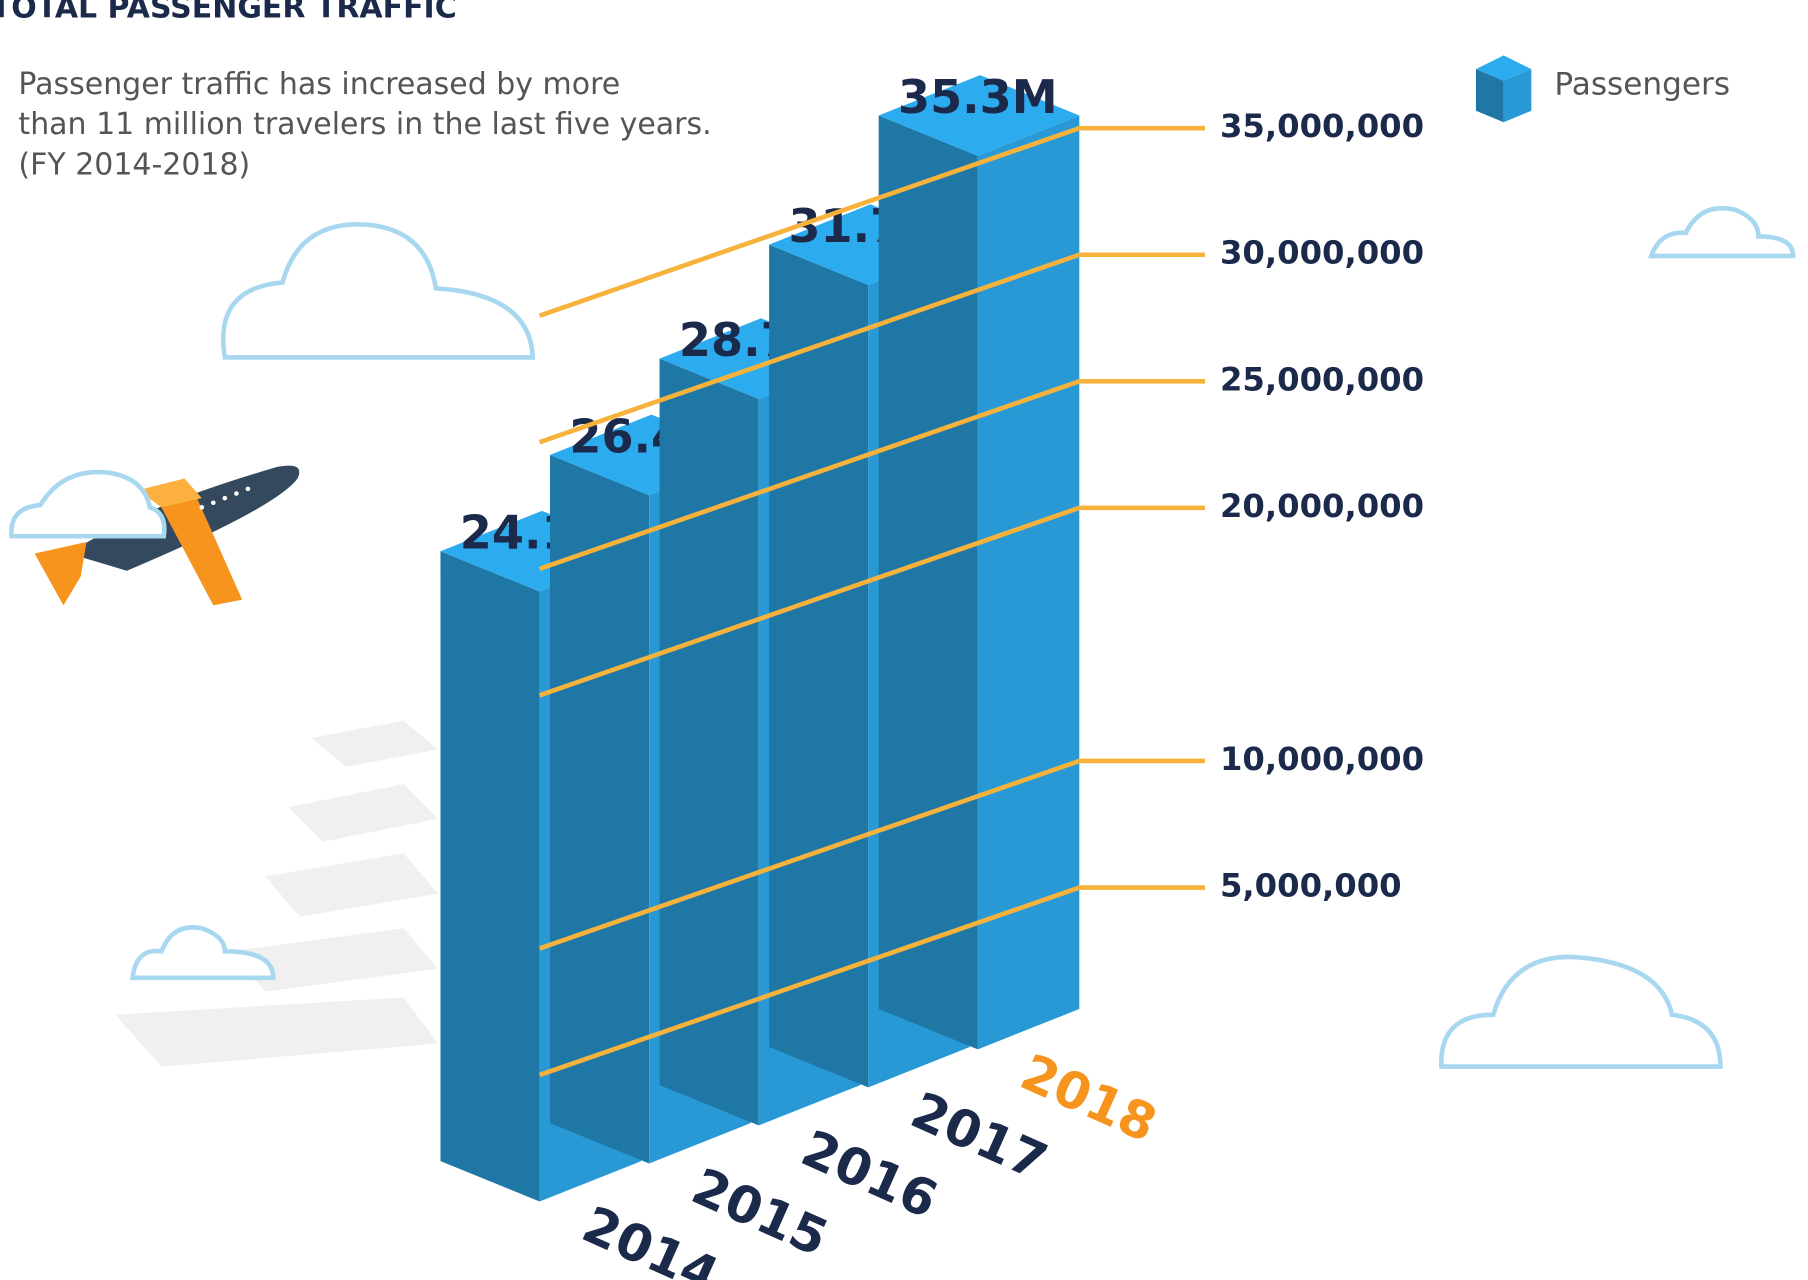 This screenshot has height=1280, width=1808. Describe the element at coordinates (1322, 506) in the screenshot. I see `y-tick-label: 20,000,000` at that location.